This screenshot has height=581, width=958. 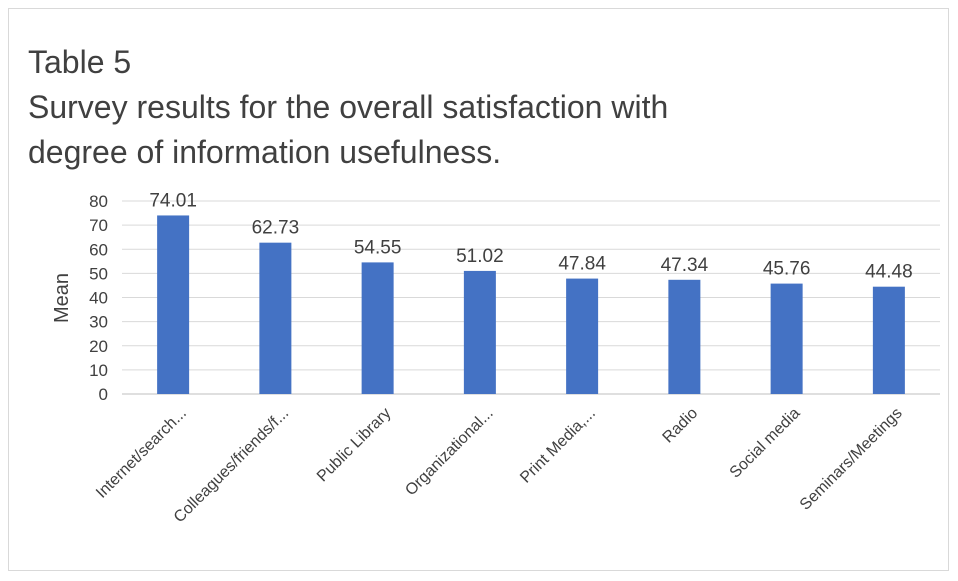 I want to click on data-label: 51.02, so click(x=480, y=256).